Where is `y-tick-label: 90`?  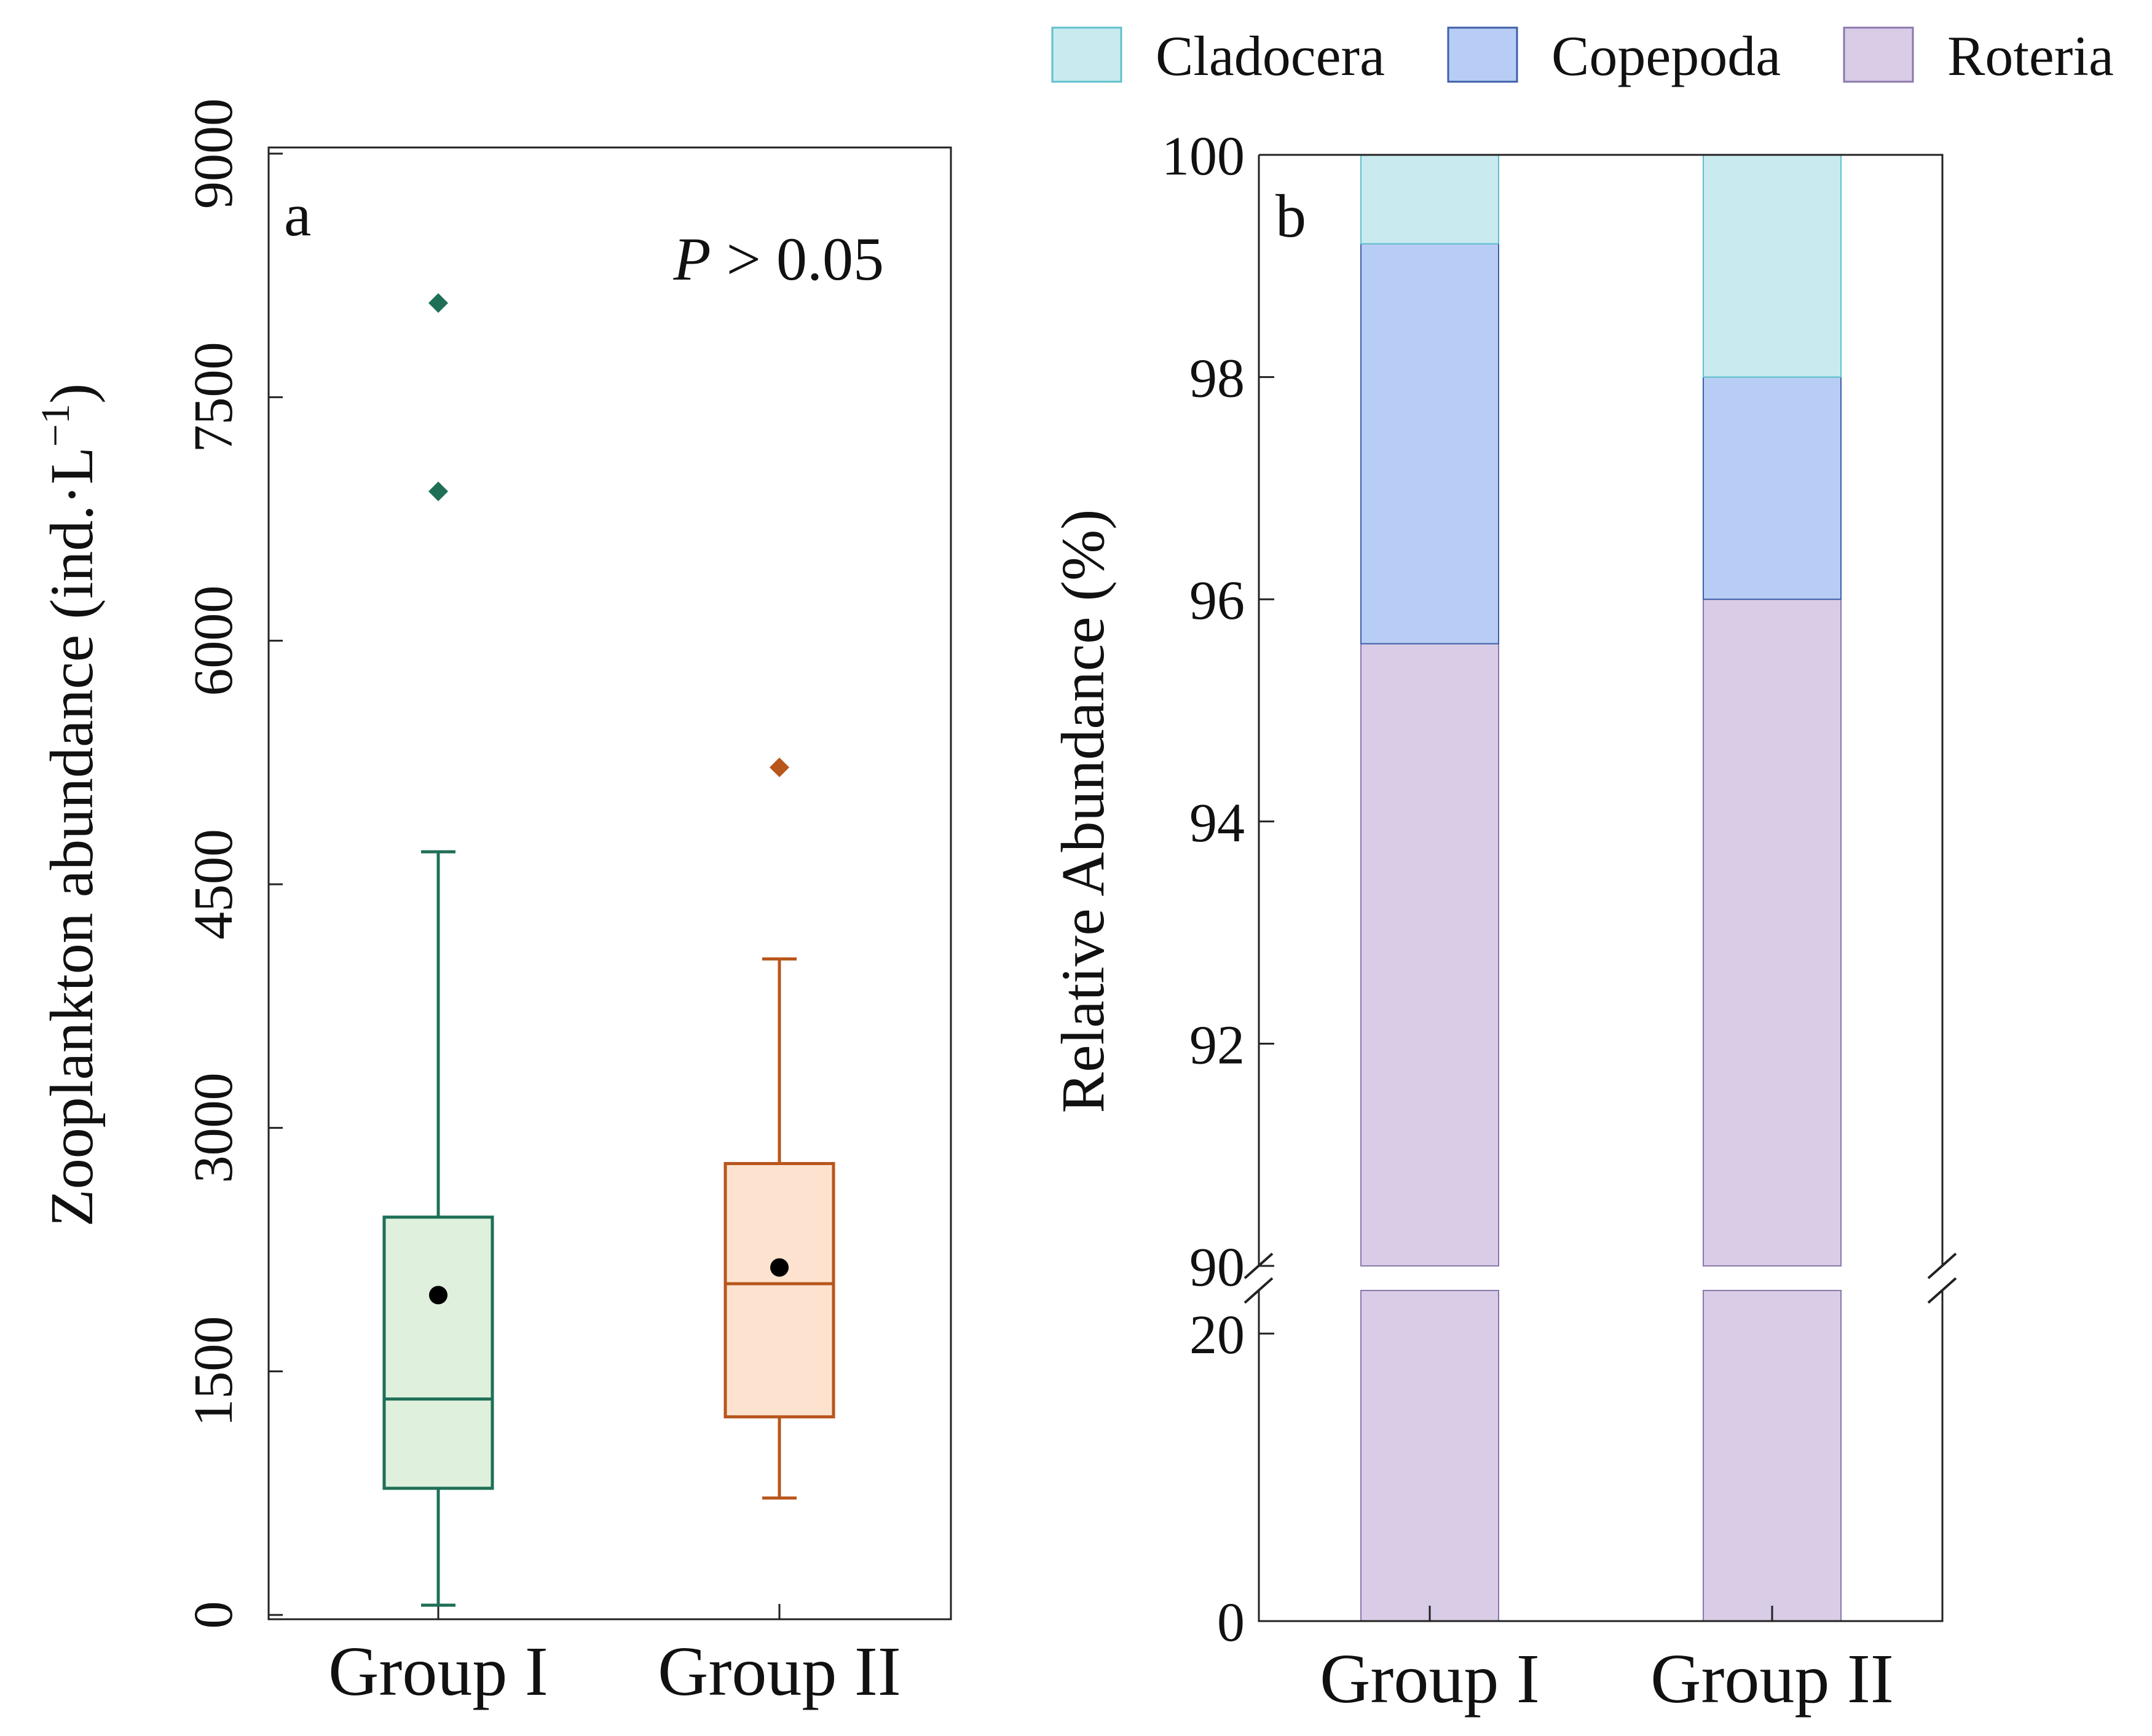 y-tick-label: 90 is located at coordinates (1217, 1267).